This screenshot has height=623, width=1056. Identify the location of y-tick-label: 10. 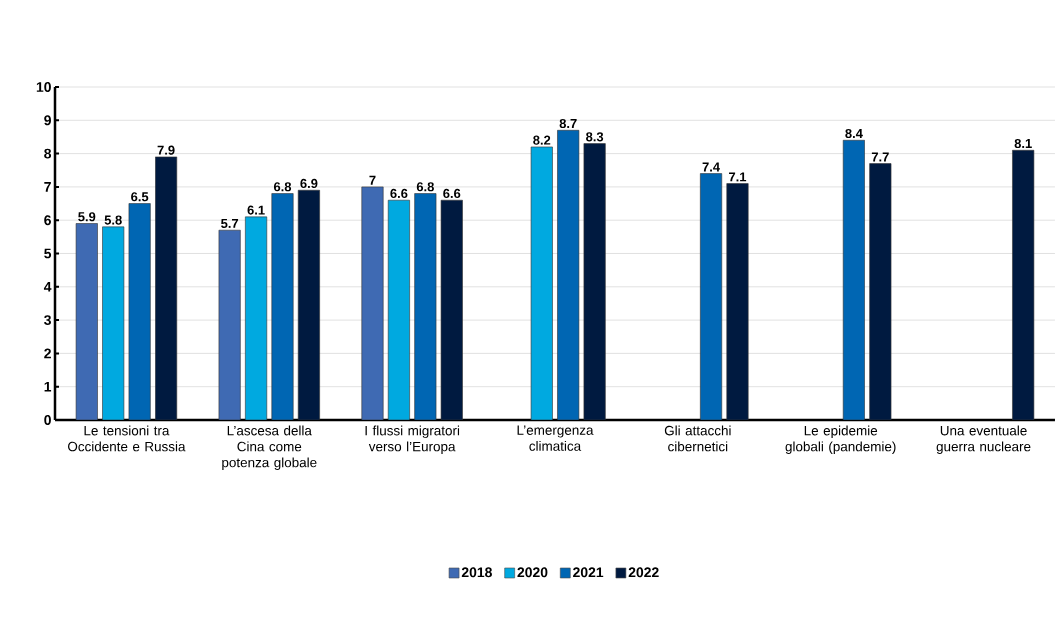
(43, 87).